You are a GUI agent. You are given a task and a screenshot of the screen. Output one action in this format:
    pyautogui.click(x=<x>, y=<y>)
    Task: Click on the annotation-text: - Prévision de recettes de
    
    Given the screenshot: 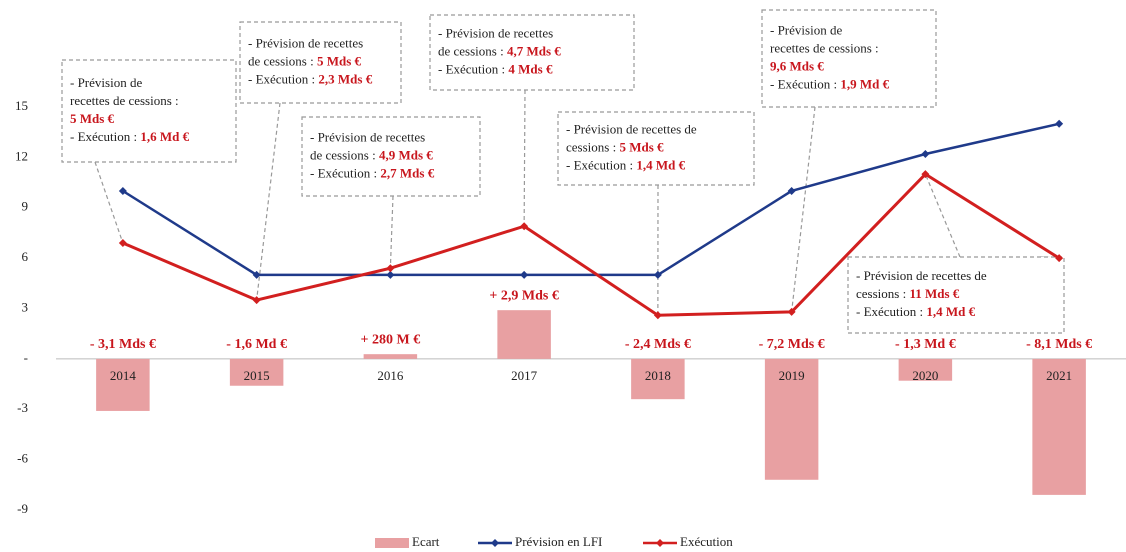 What is the action you would take?
    pyautogui.click(x=921, y=275)
    